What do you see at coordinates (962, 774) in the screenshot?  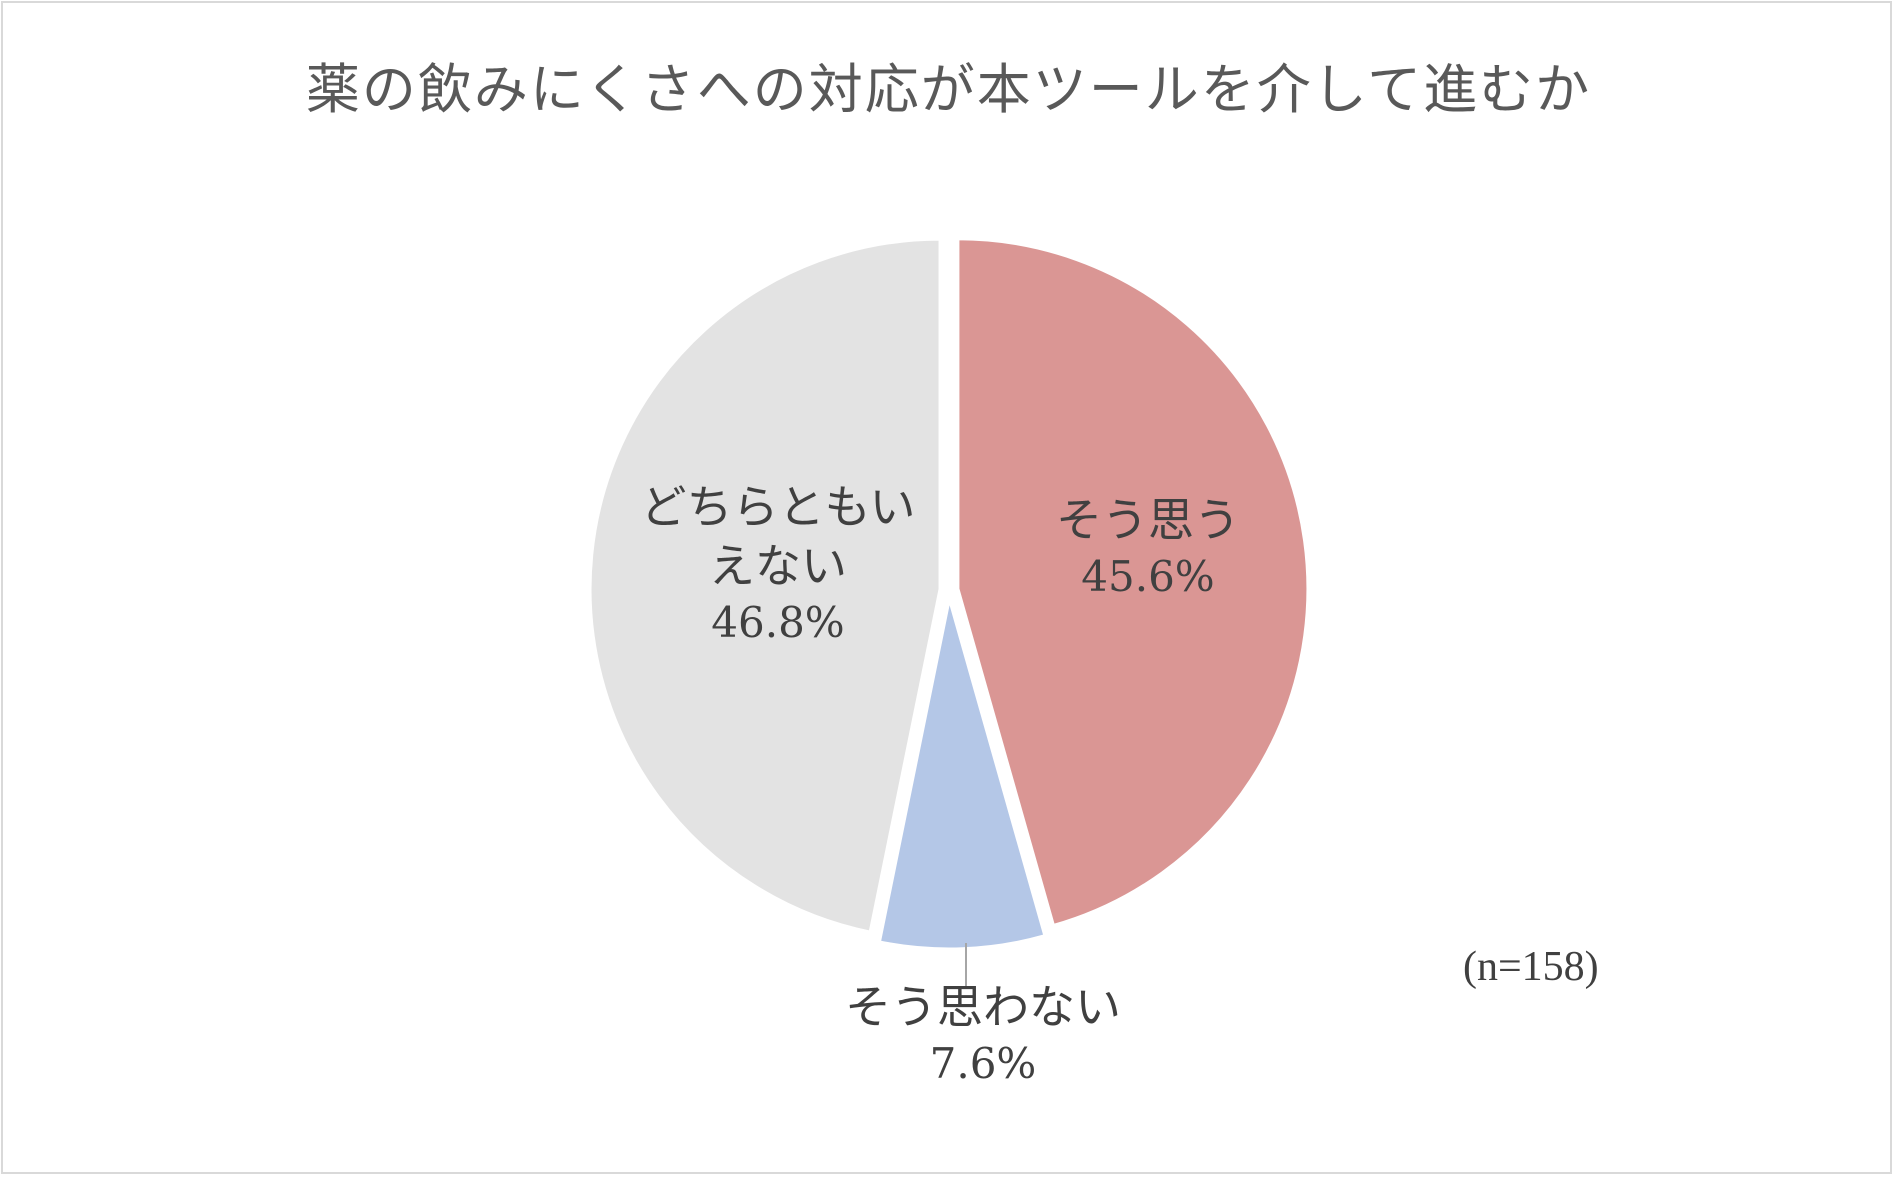 I see `pie-slice-そう思わない` at bounding box center [962, 774].